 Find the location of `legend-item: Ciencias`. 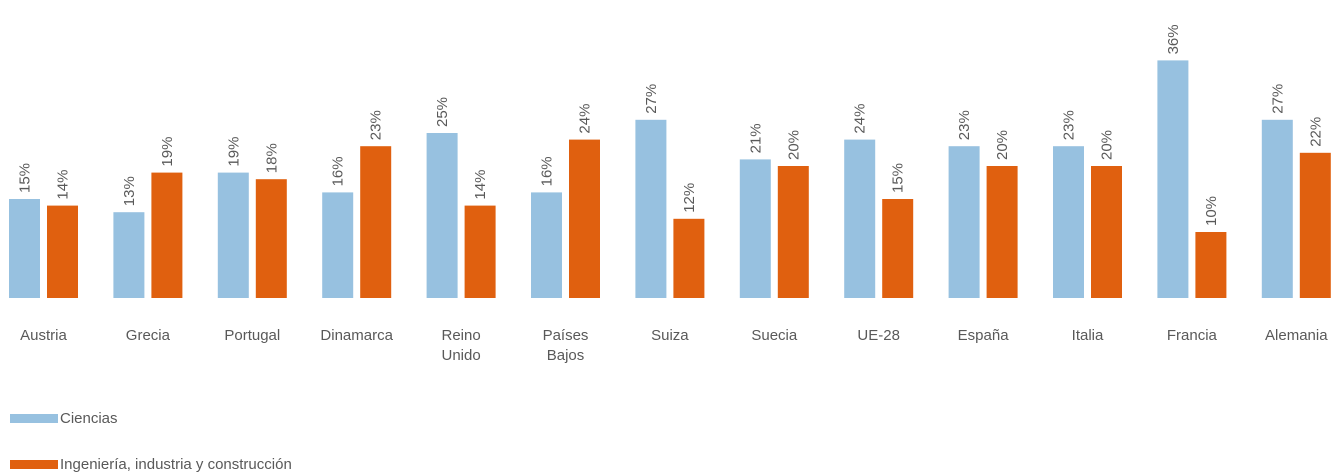

legend-item: Ciencias is located at coordinates (64, 418).